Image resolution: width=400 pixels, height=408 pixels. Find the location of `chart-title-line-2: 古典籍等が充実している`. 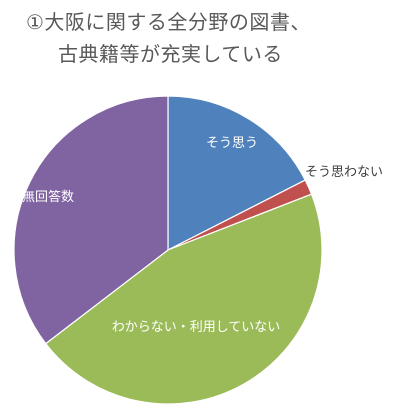

chart-title-line-2: 古典籍等が充実している is located at coordinates (170, 54).